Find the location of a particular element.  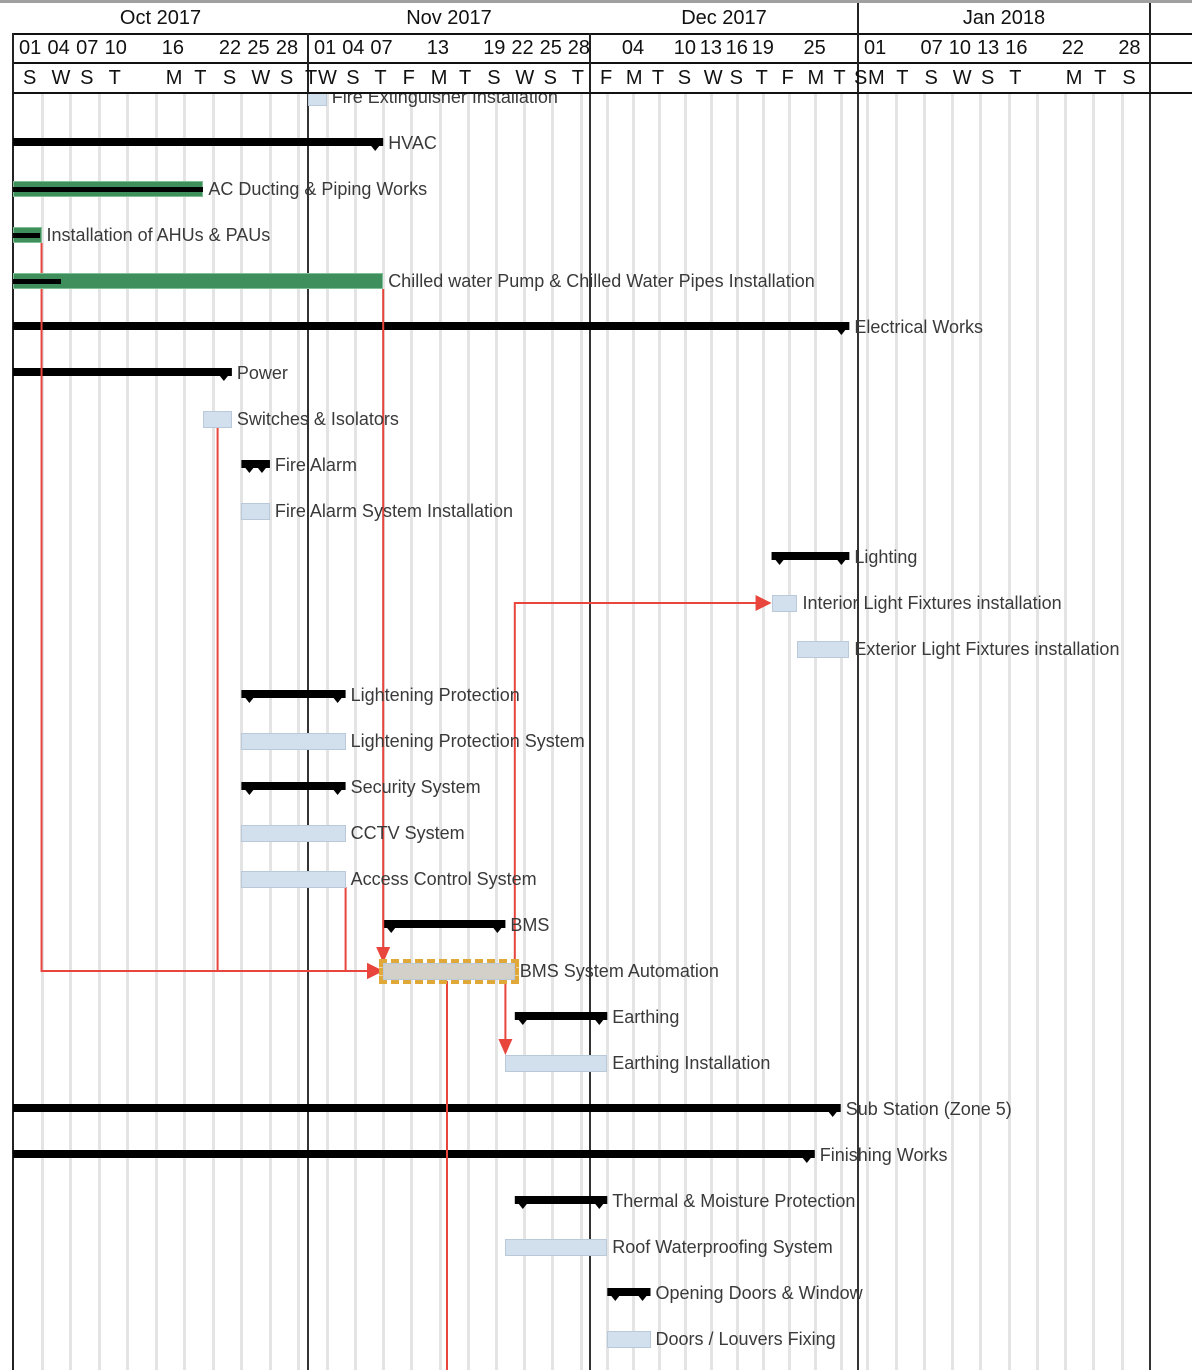

task-bar-chilled-water-pump-chilled-water-pipes-installation is located at coordinates (198, 281).